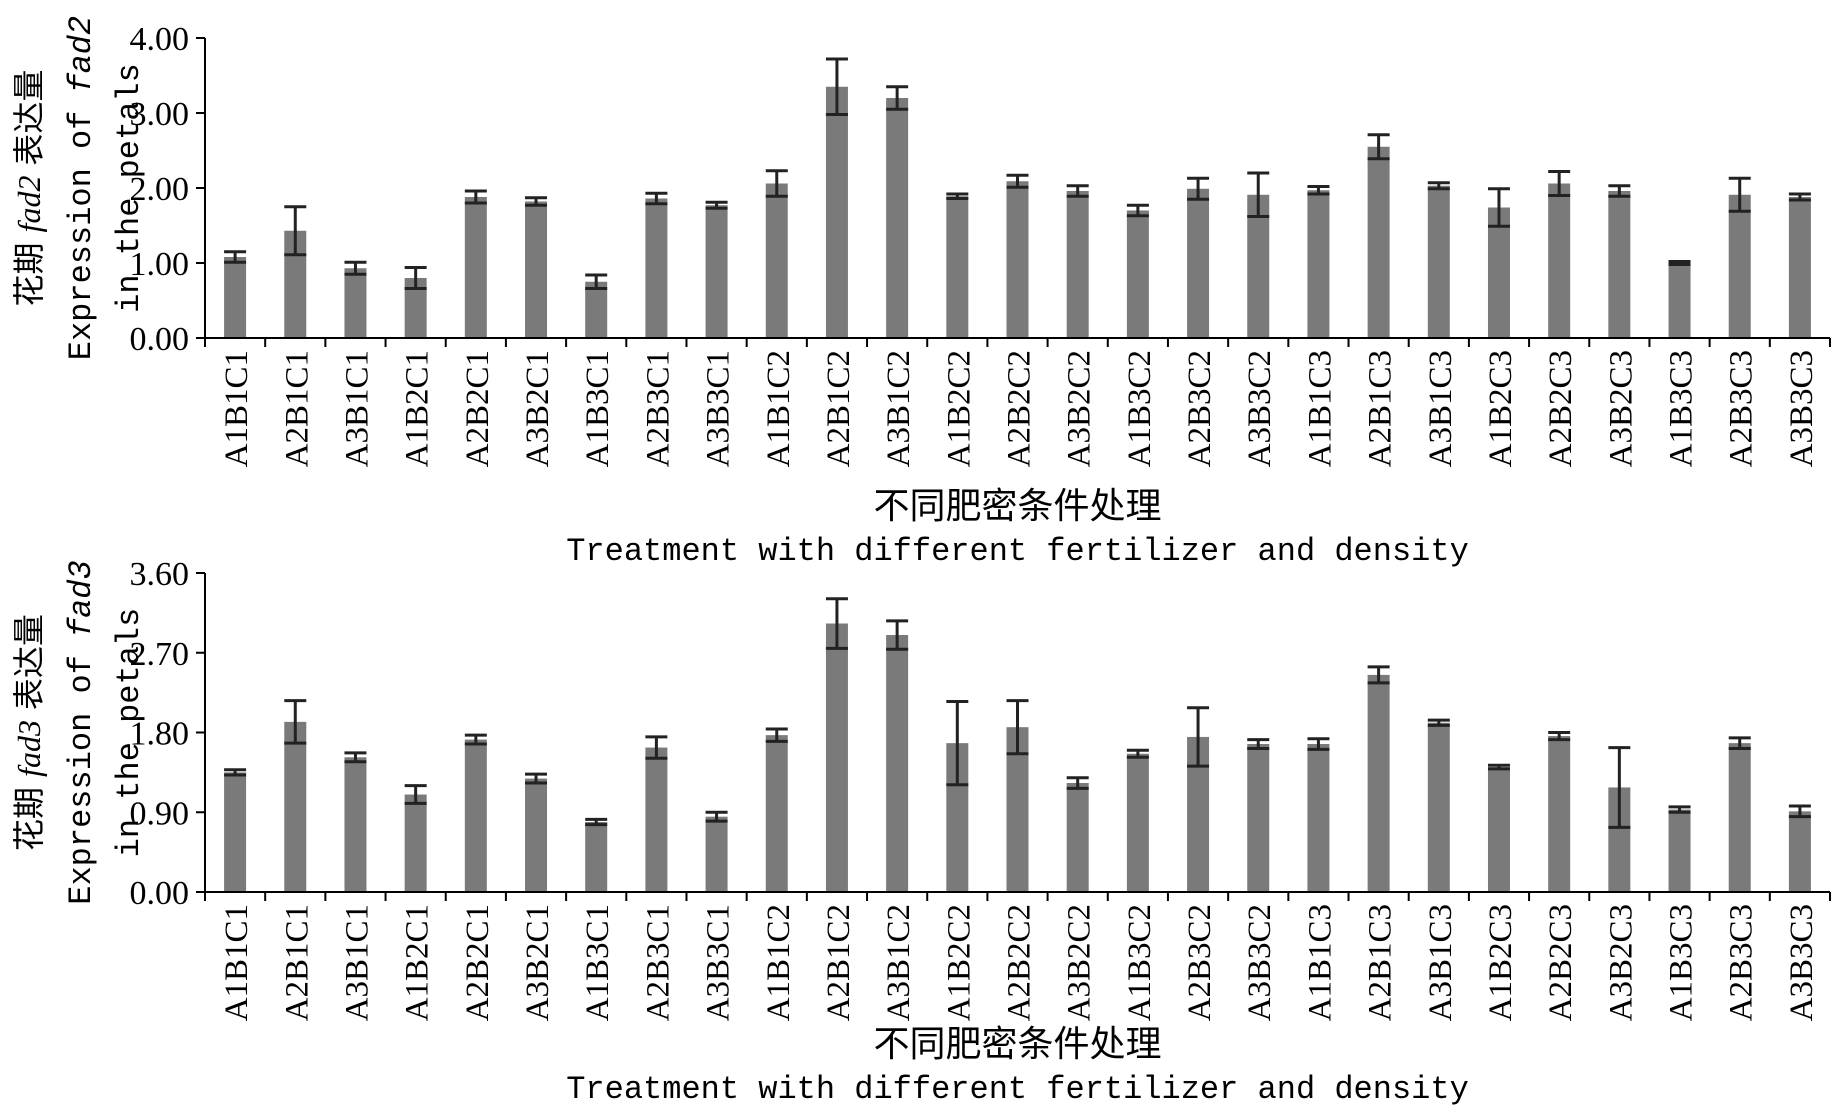 The image size is (1848, 1112). I want to click on x-tick-label: A2B1C1, so click(297, 962).